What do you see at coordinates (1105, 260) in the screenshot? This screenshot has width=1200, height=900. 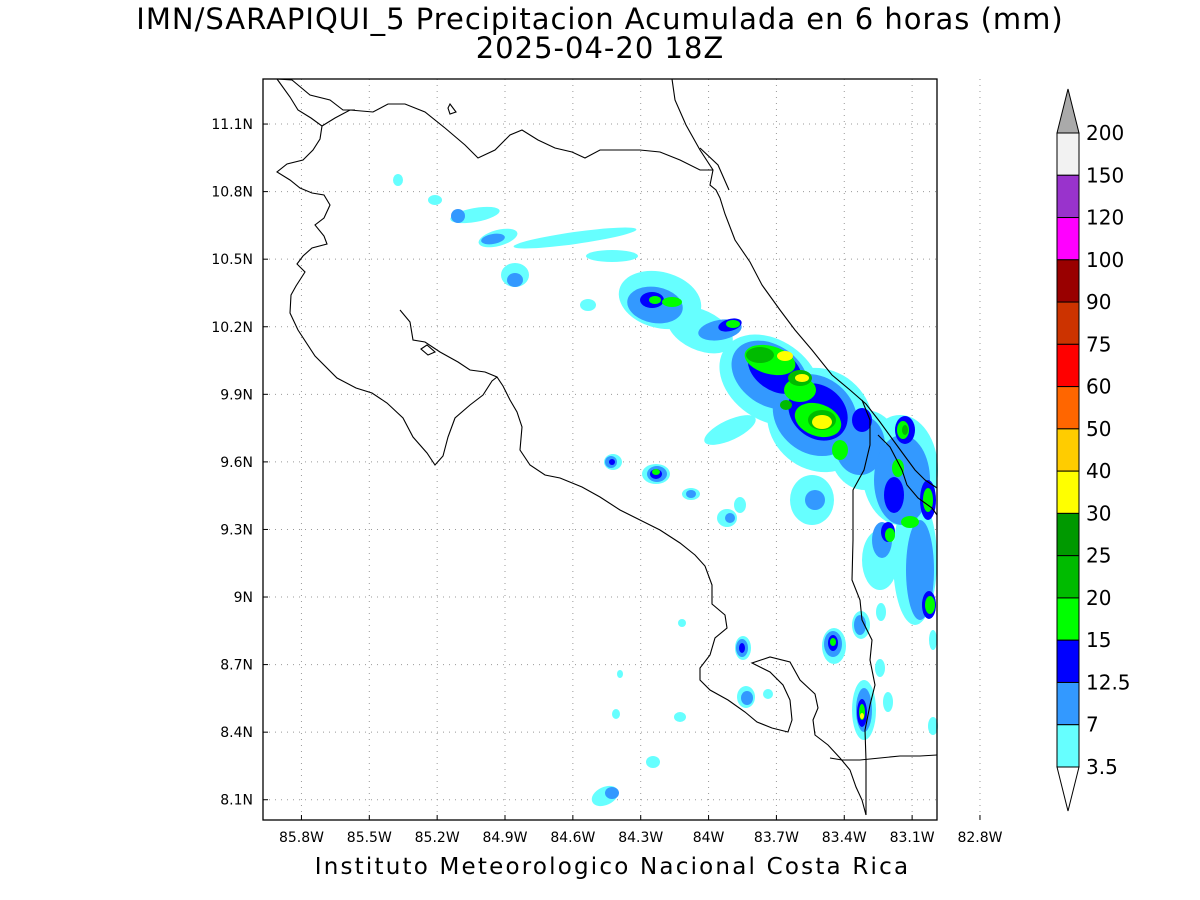 I see `colorbar-label: 100` at bounding box center [1105, 260].